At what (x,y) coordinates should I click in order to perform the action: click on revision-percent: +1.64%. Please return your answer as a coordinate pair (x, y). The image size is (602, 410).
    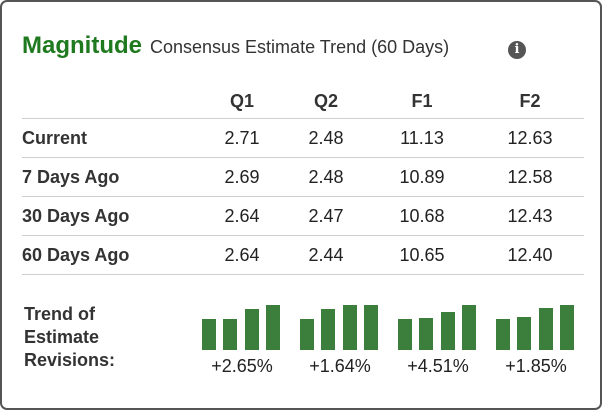
    Looking at the image, I should click on (340, 366).